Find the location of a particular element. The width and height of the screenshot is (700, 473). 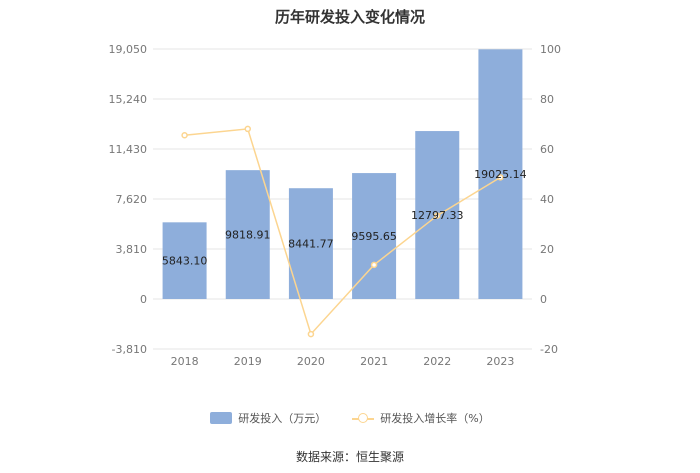

x-tick-label: 2023 is located at coordinates (500, 361).